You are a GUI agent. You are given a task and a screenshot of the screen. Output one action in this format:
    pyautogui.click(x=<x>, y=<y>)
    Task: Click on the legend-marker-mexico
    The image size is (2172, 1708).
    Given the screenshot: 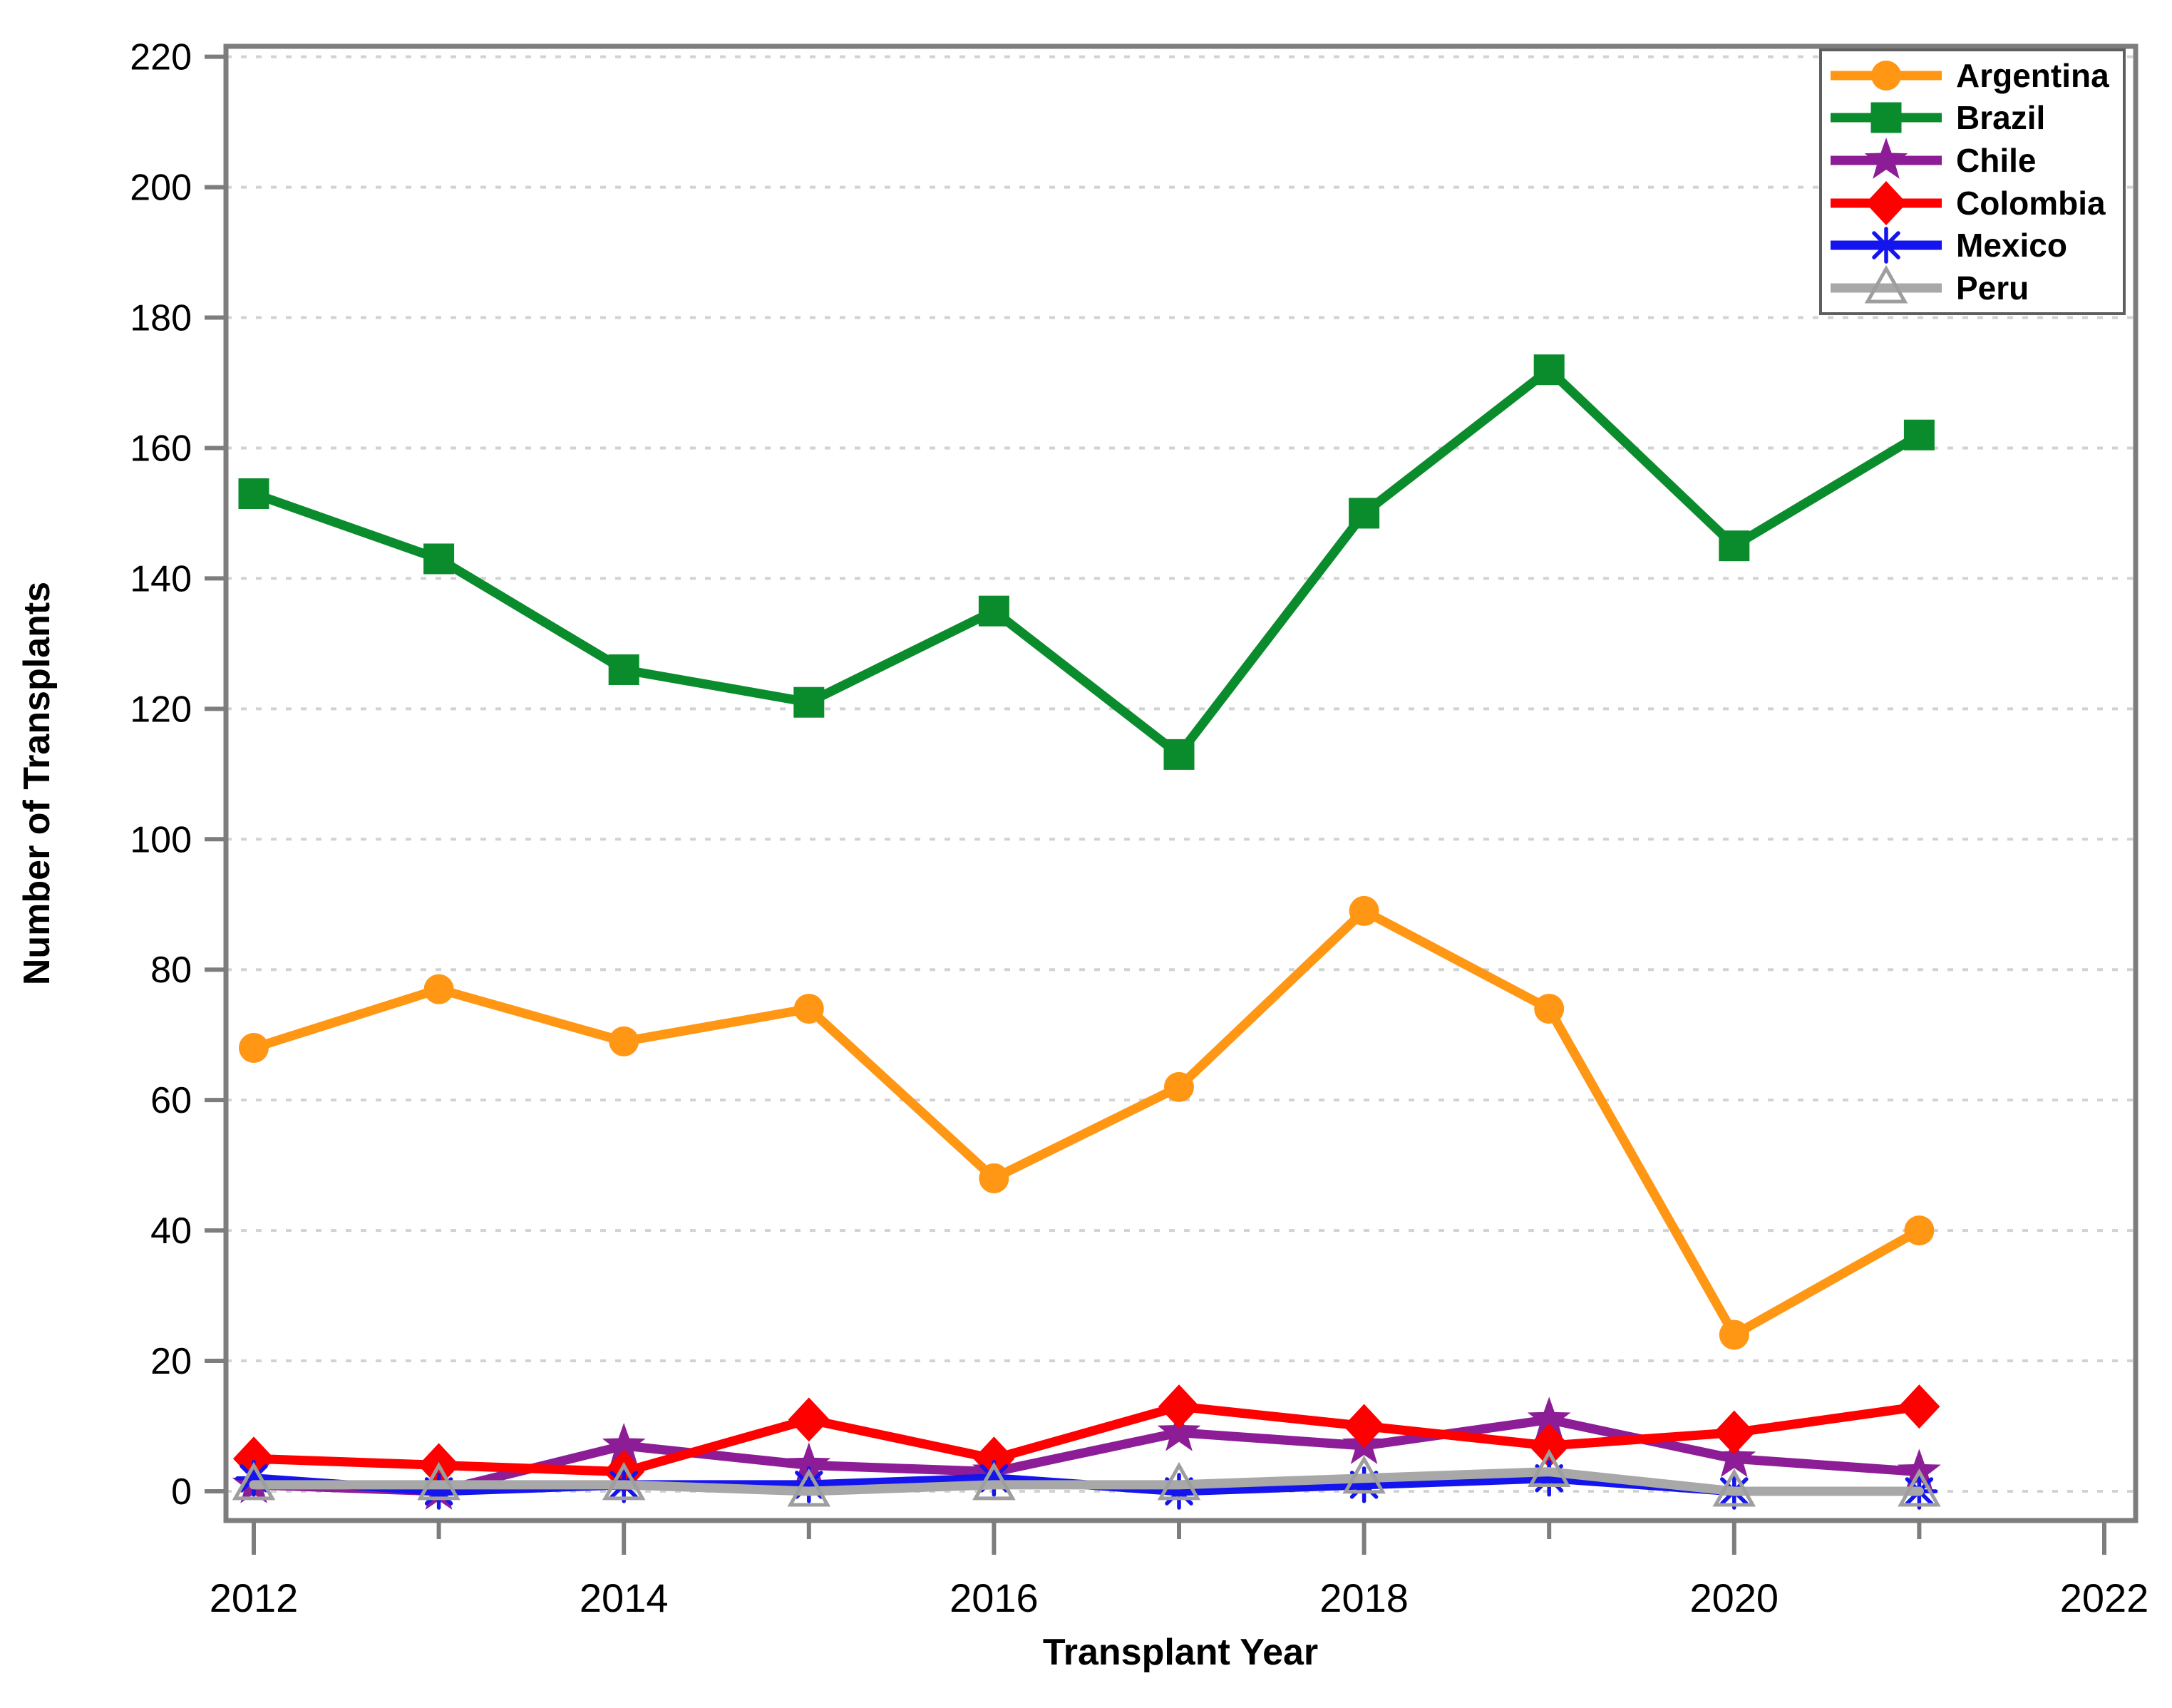 What is the action you would take?
    pyautogui.click(x=1886, y=245)
    